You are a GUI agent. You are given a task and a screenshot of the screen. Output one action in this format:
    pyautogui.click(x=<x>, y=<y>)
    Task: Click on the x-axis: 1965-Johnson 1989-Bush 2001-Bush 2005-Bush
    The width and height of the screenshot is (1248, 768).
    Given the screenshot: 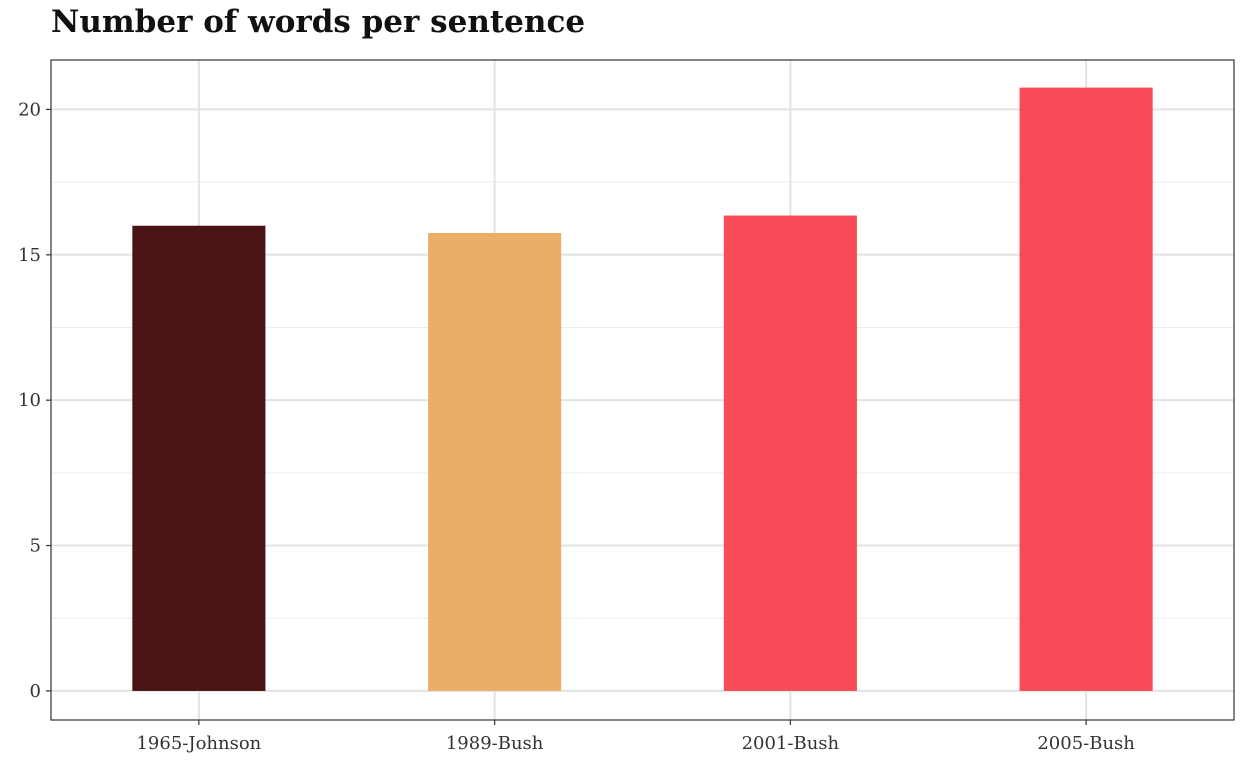 What is the action you would take?
    pyautogui.click(x=635, y=737)
    